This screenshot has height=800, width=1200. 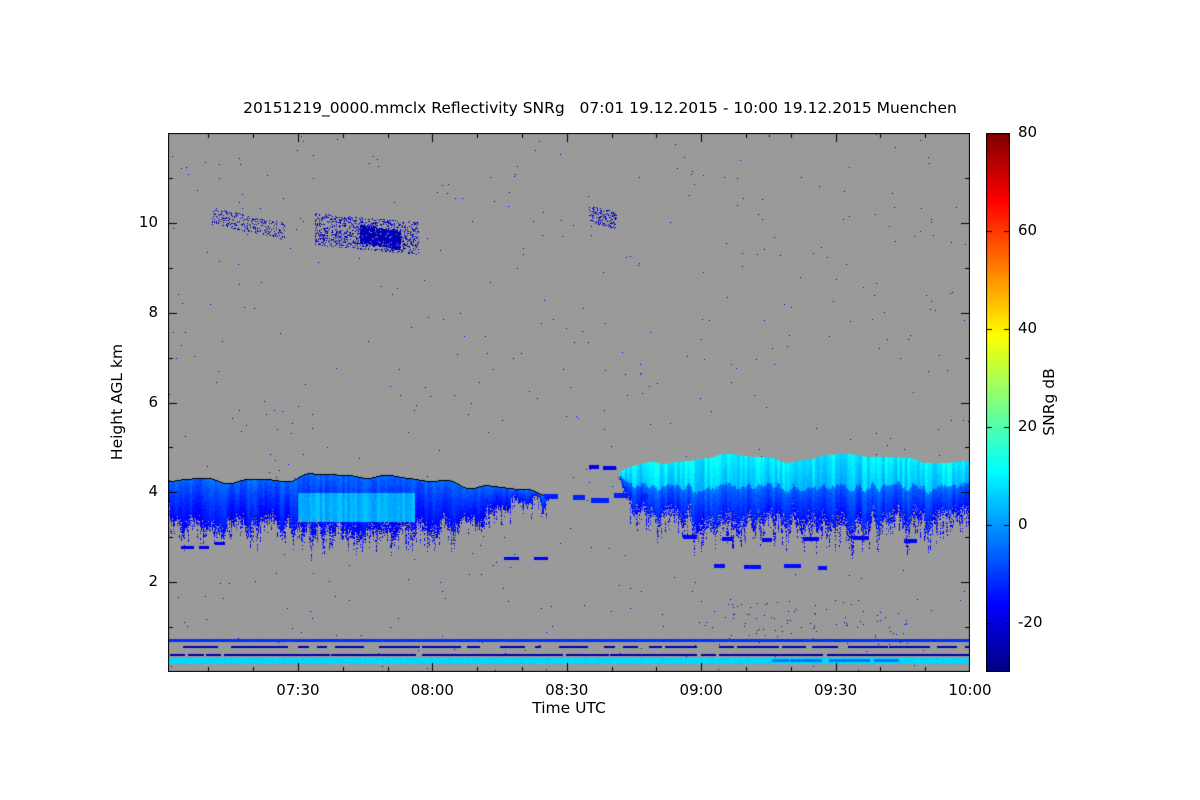 What do you see at coordinates (153, 491) in the screenshot?
I see `y-tick-label: 4` at bounding box center [153, 491].